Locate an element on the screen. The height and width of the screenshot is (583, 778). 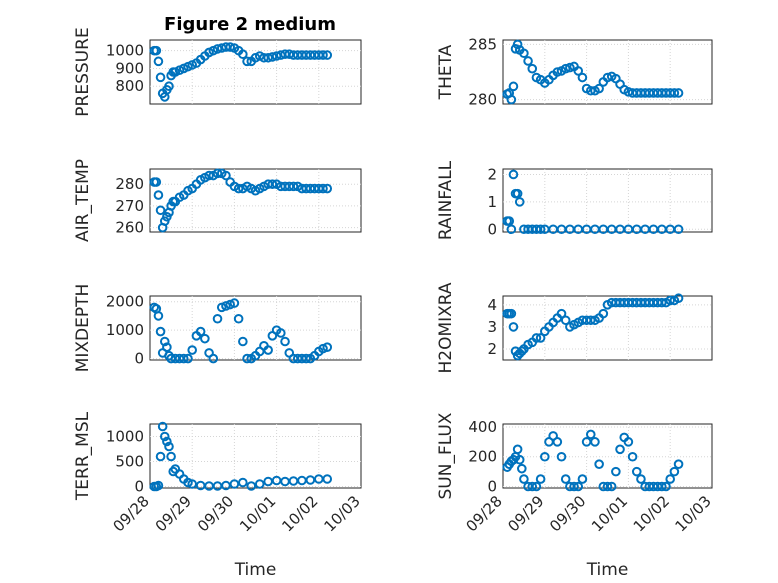
y-tick-label: 500 is located at coordinates (129, 462).